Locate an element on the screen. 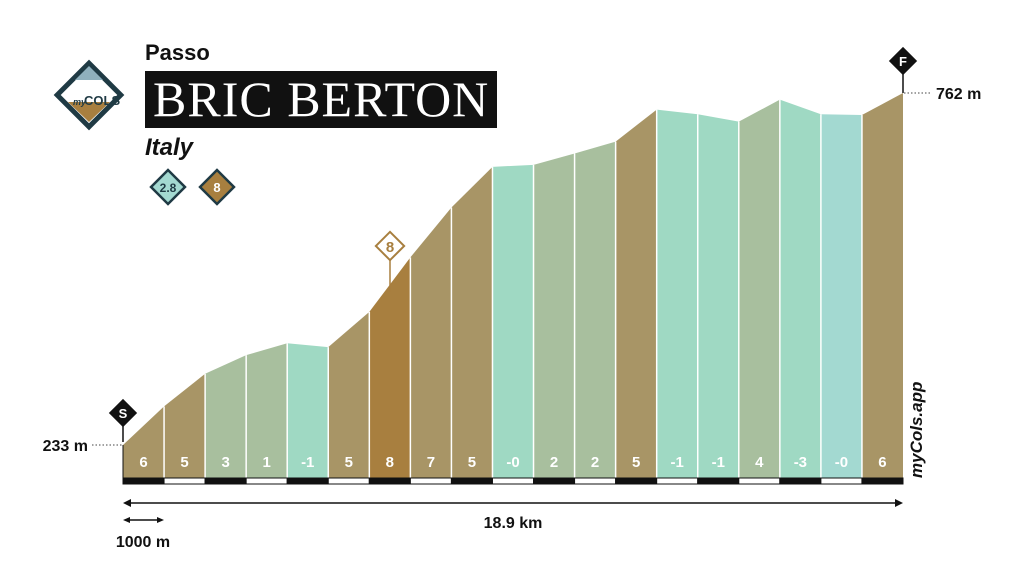 The height and width of the screenshot is (576, 1024). pass-type-label: Passo is located at coordinates (177, 52).